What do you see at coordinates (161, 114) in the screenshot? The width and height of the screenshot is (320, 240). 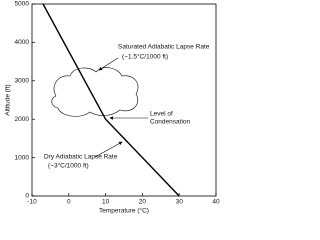 I see `annotation: Level of` at bounding box center [161, 114].